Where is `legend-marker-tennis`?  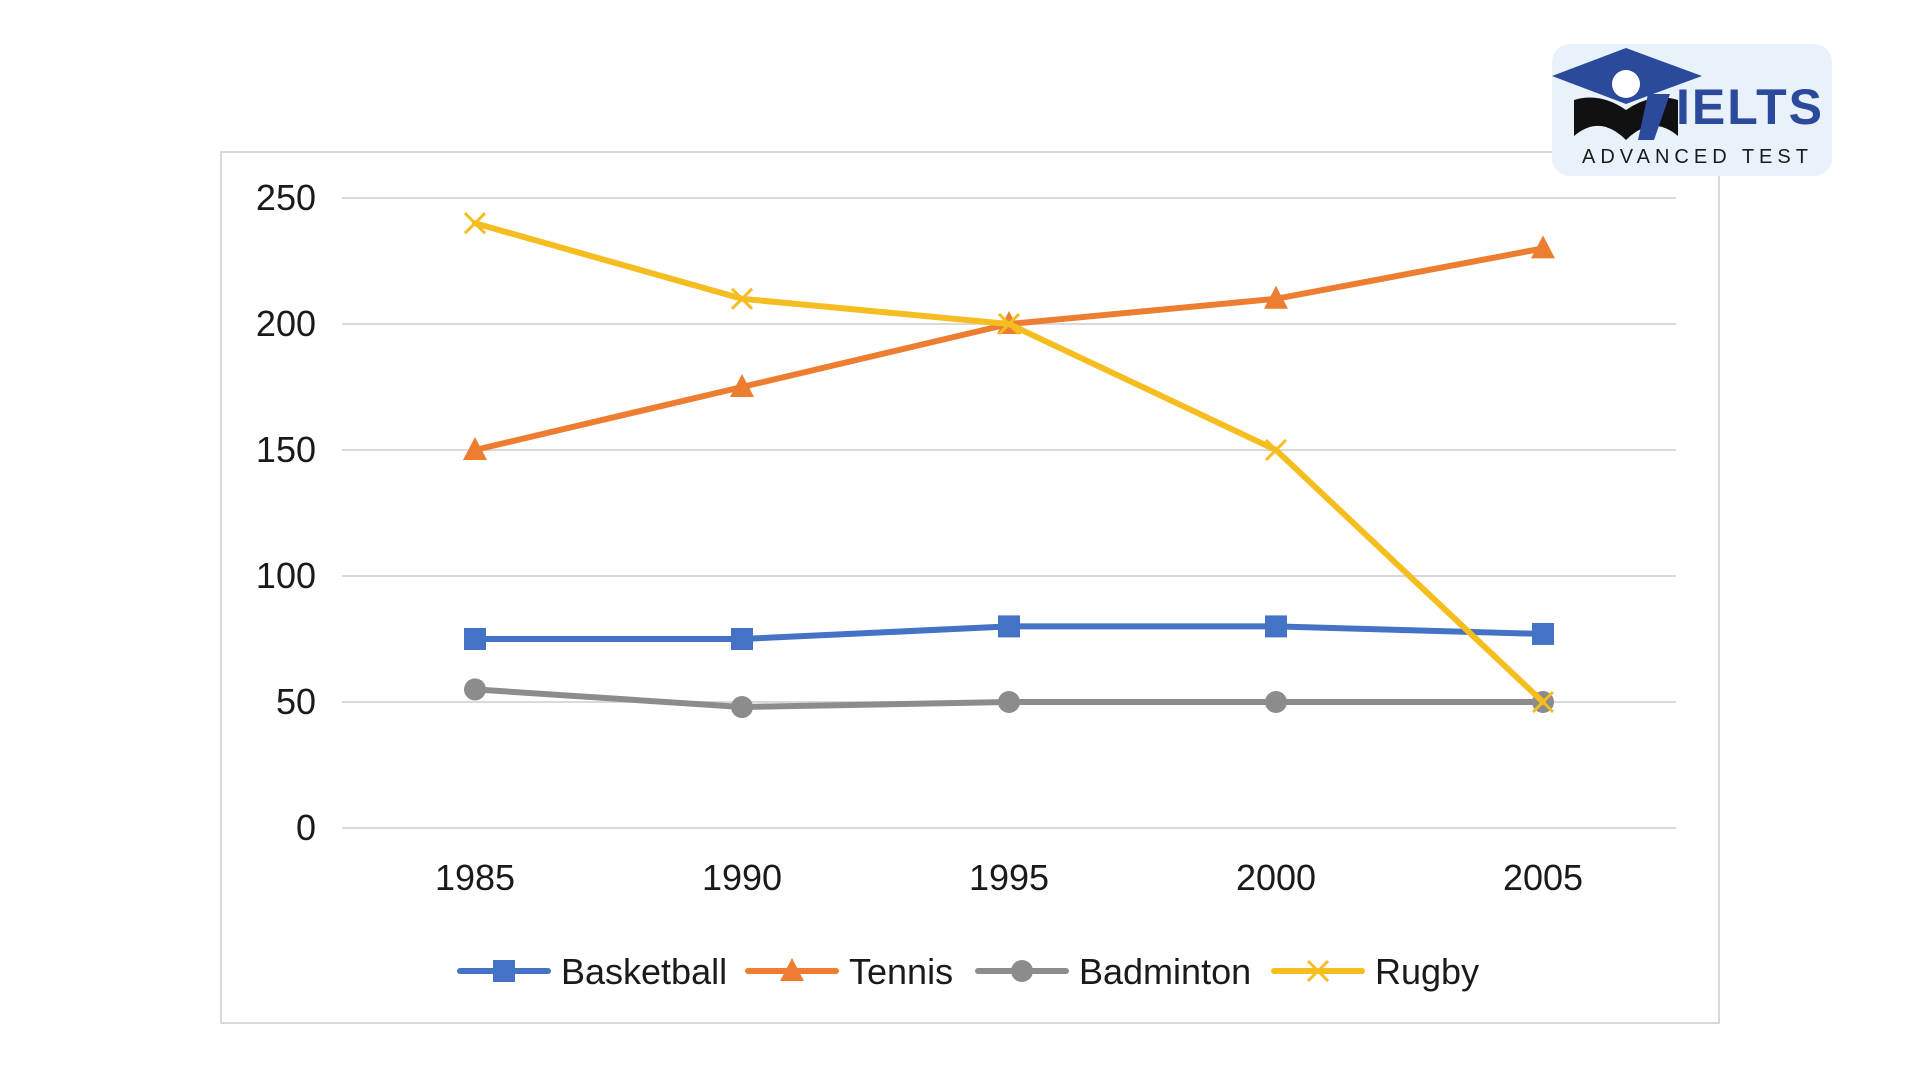 legend-marker-tennis is located at coordinates (792, 969).